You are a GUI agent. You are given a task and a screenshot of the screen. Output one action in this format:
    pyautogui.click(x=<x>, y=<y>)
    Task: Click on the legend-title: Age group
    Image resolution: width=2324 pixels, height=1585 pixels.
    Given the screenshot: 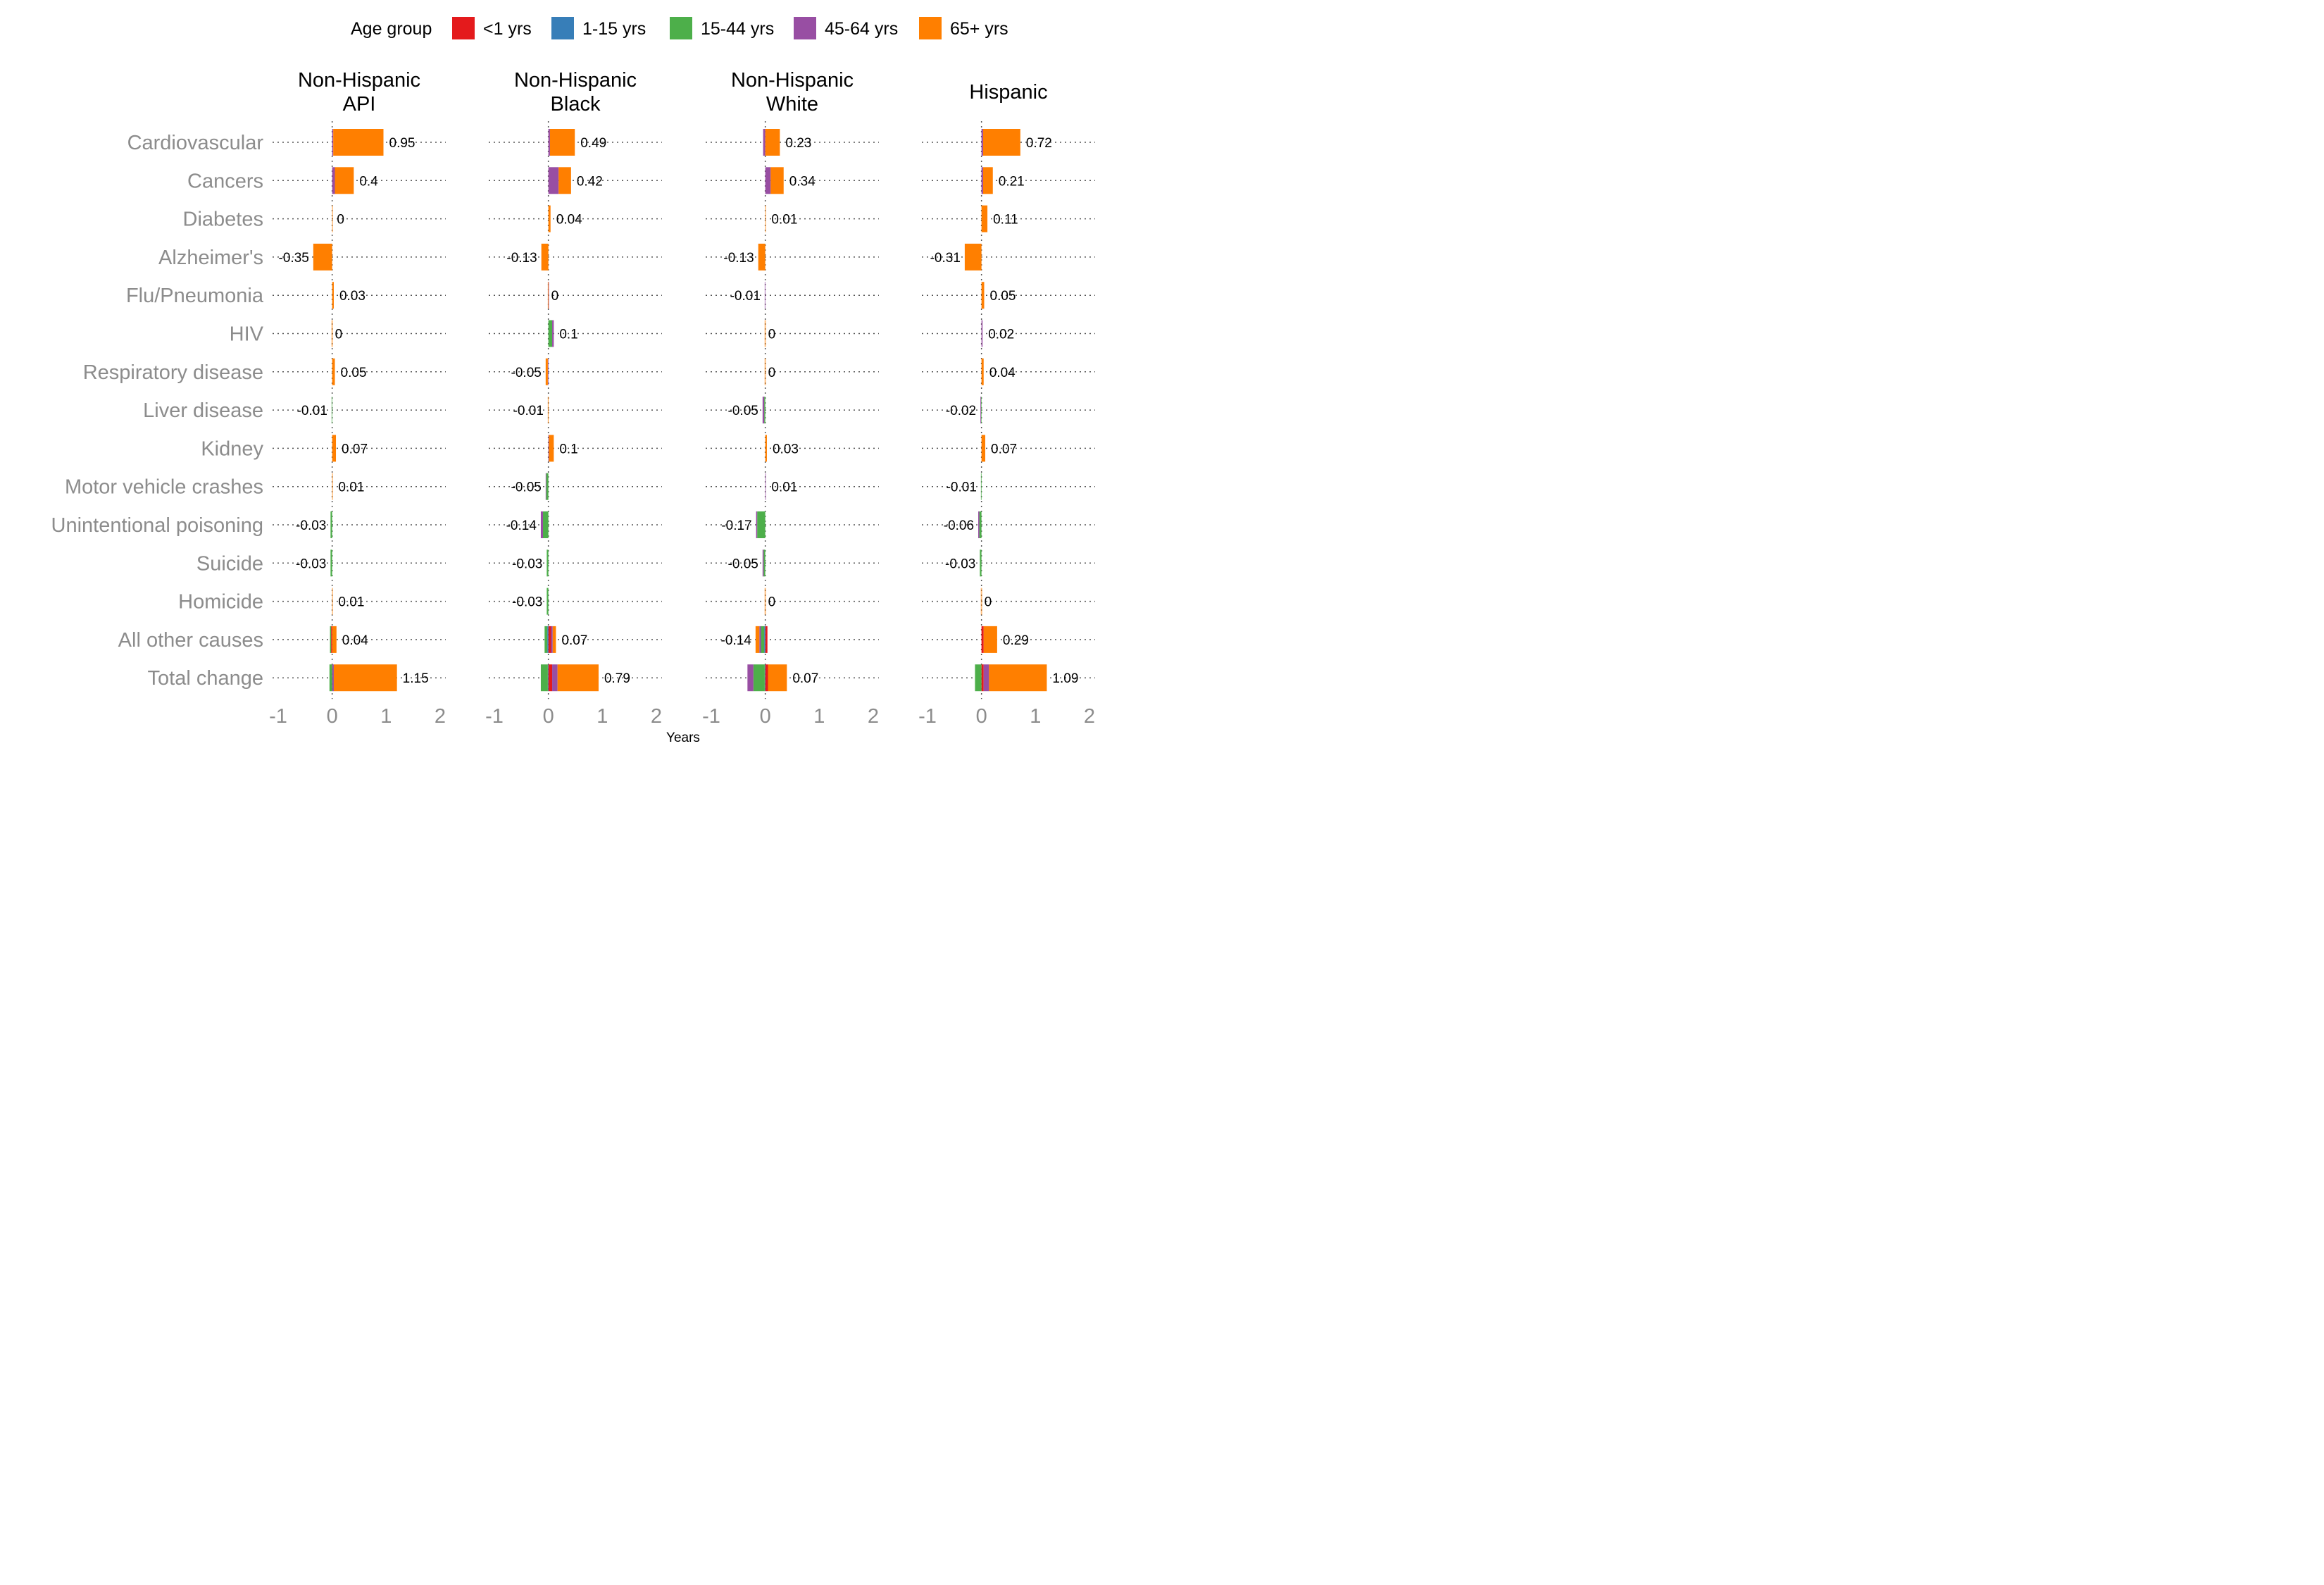 What is the action you would take?
    pyautogui.click(x=391, y=29)
    